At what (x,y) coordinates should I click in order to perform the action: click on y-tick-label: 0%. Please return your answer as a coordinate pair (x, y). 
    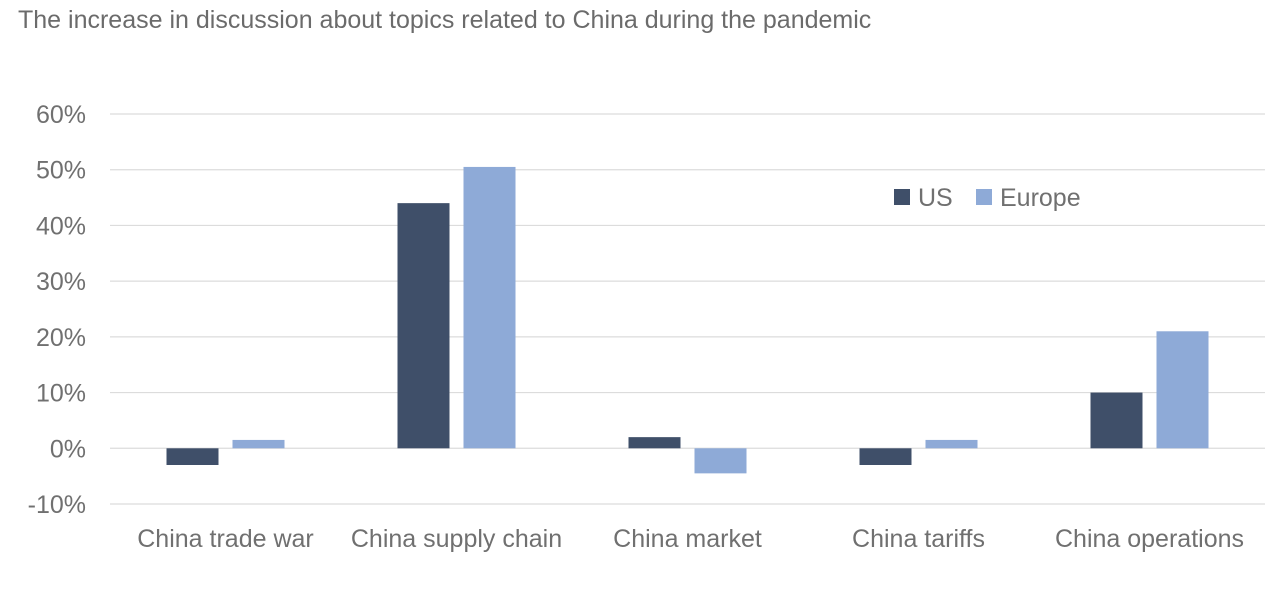
    Looking at the image, I should click on (68, 449).